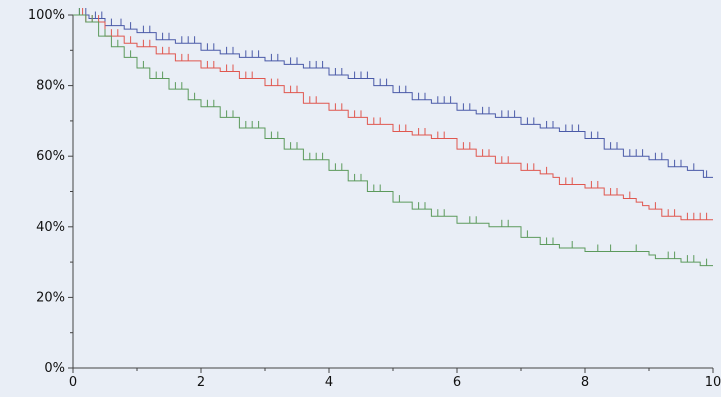 This screenshot has width=721, height=397. What do you see at coordinates (50, 192) in the screenshot?
I see `y-ticks: 0% 20% 40% 60% 80% 100%` at bounding box center [50, 192].